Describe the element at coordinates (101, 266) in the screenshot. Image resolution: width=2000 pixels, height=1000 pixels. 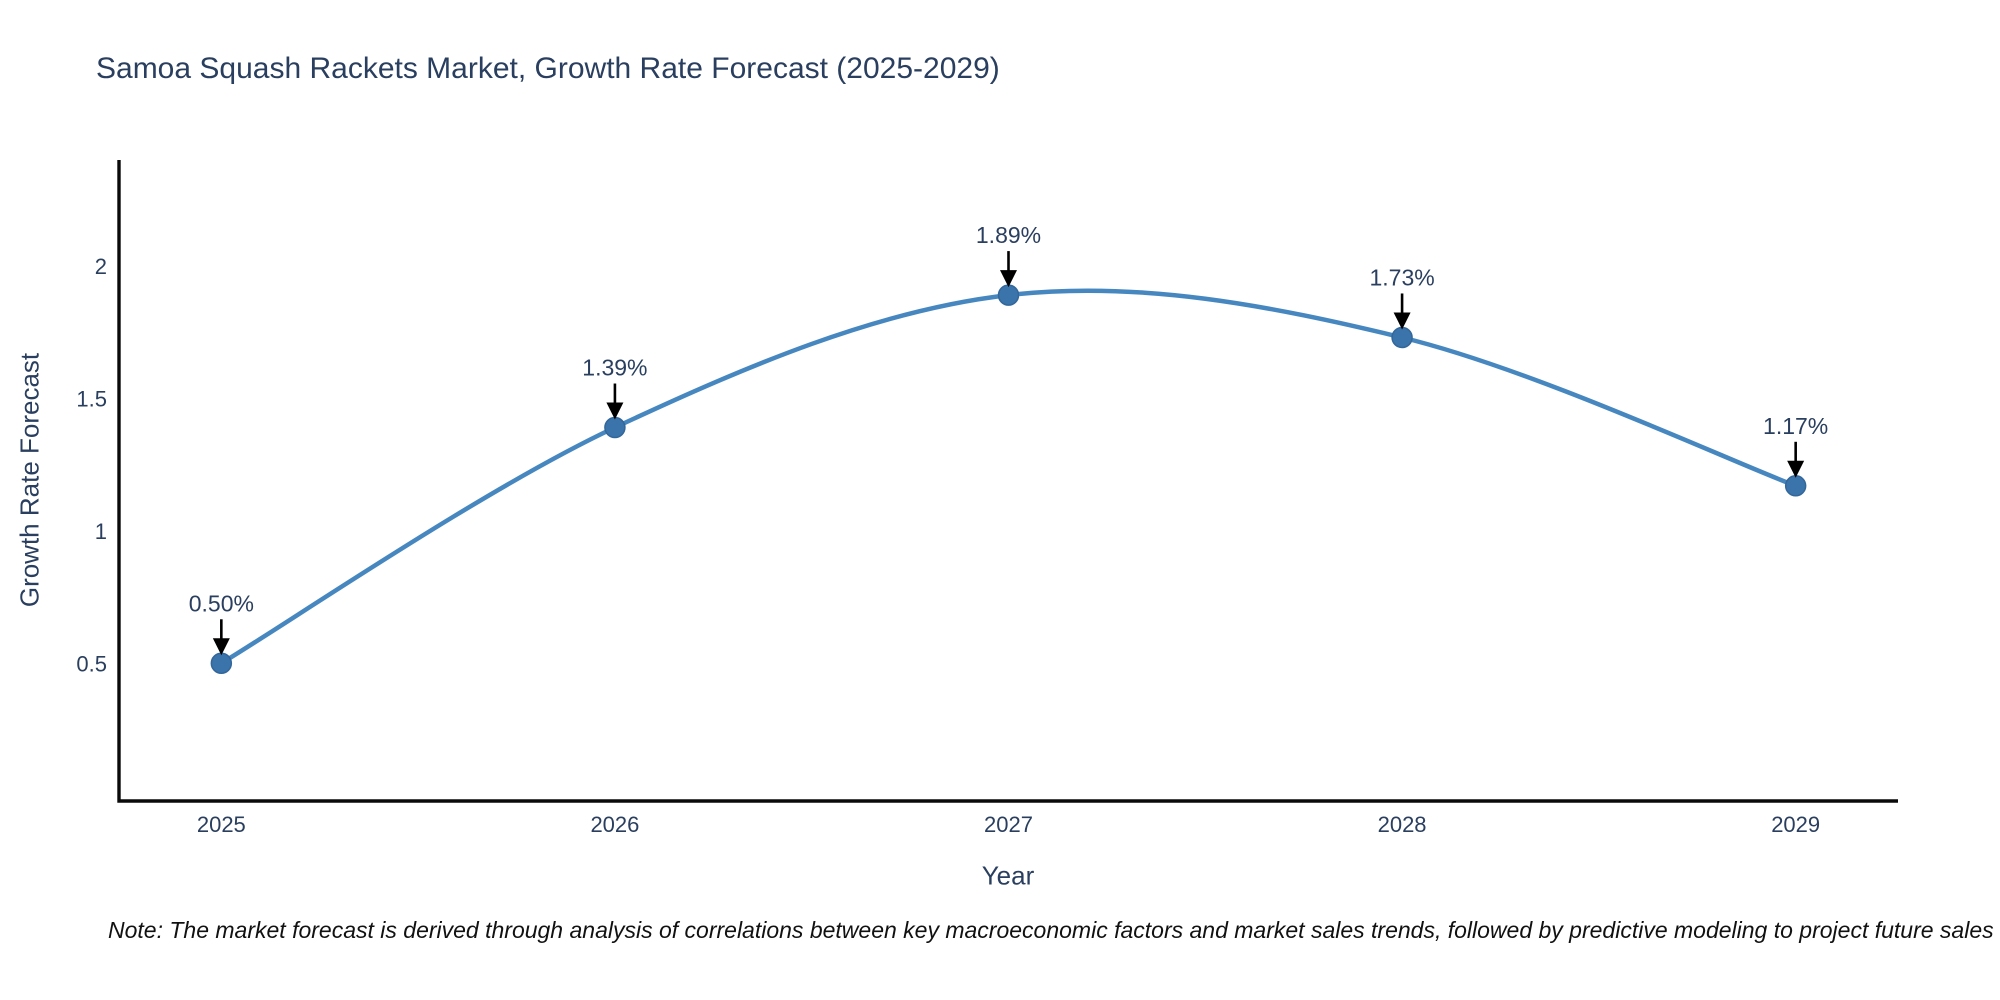
I see `y-tick-label: 2` at that location.